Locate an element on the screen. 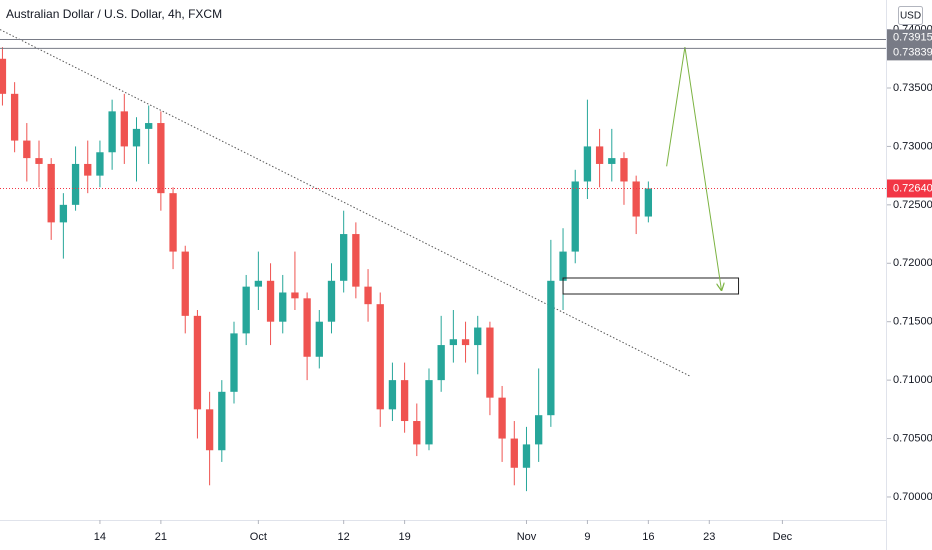  x-tick-label: 21 is located at coordinates (161, 537).